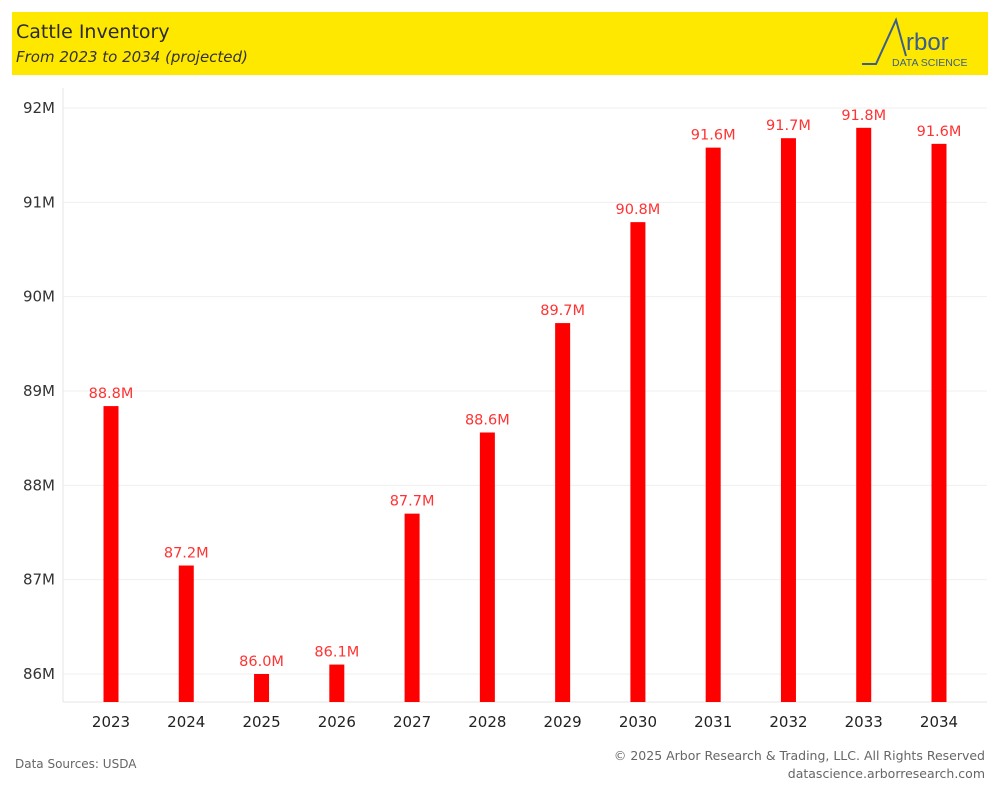 The height and width of the screenshot is (800, 1000). Describe the element at coordinates (487, 421) in the screenshot. I see `data-label-2028: 88.6M` at that location.